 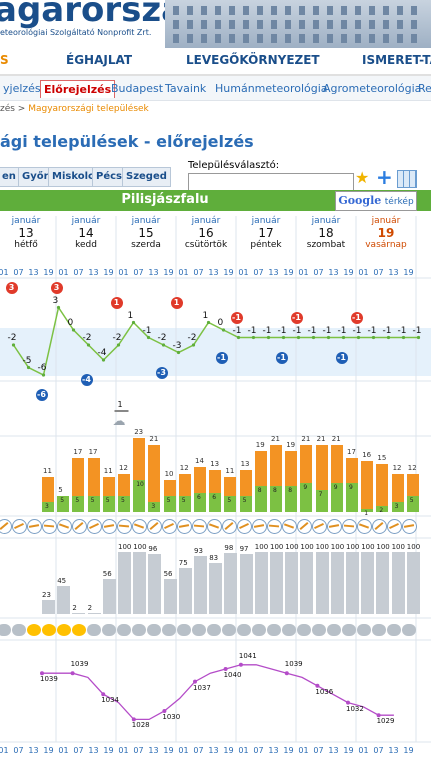 I want to click on wind-speed-value: 3, so click(x=396, y=507).